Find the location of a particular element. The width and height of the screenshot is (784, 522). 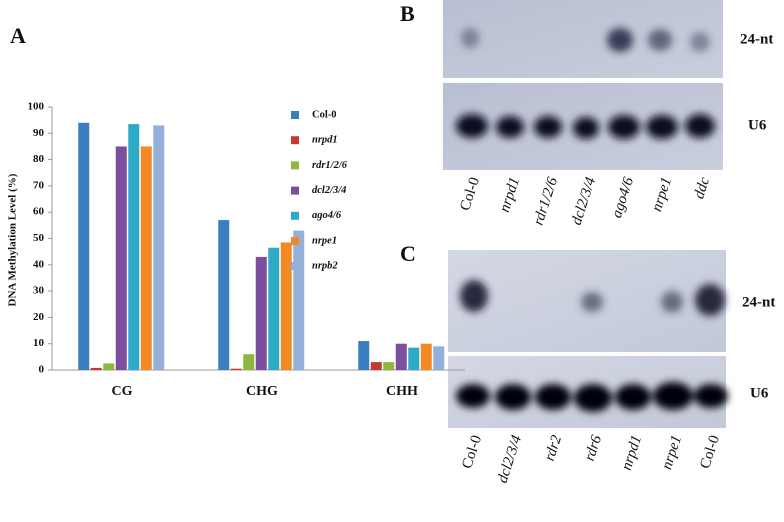

lane-label: ago4/6 is located at coordinates (623, 197).